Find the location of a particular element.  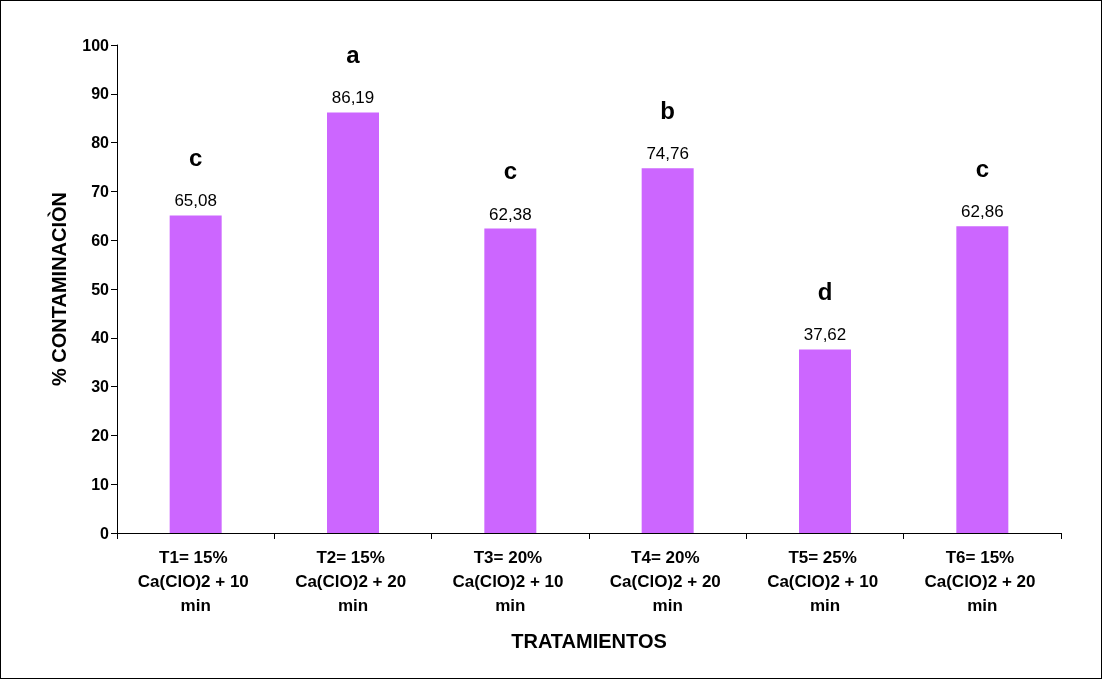

y-tick-label: 20 is located at coordinates (100, 435).